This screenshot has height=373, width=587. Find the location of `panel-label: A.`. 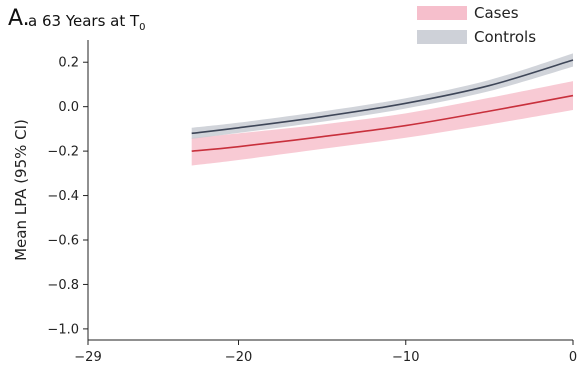

panel-label: A. is located at coordinates (19, 18).